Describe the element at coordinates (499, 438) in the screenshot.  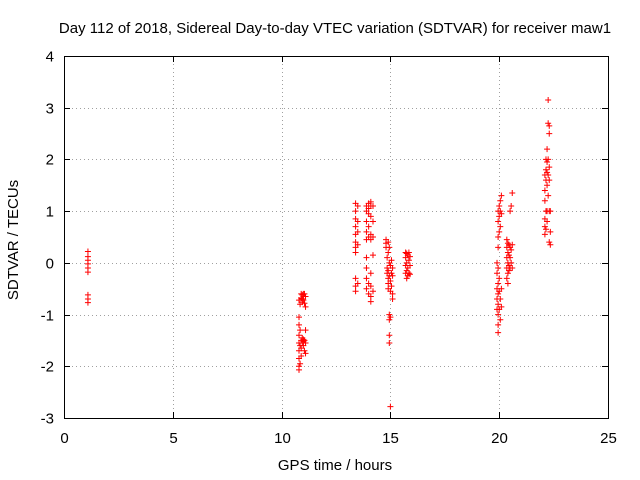
I see `x-tick-label: 20` at that location.